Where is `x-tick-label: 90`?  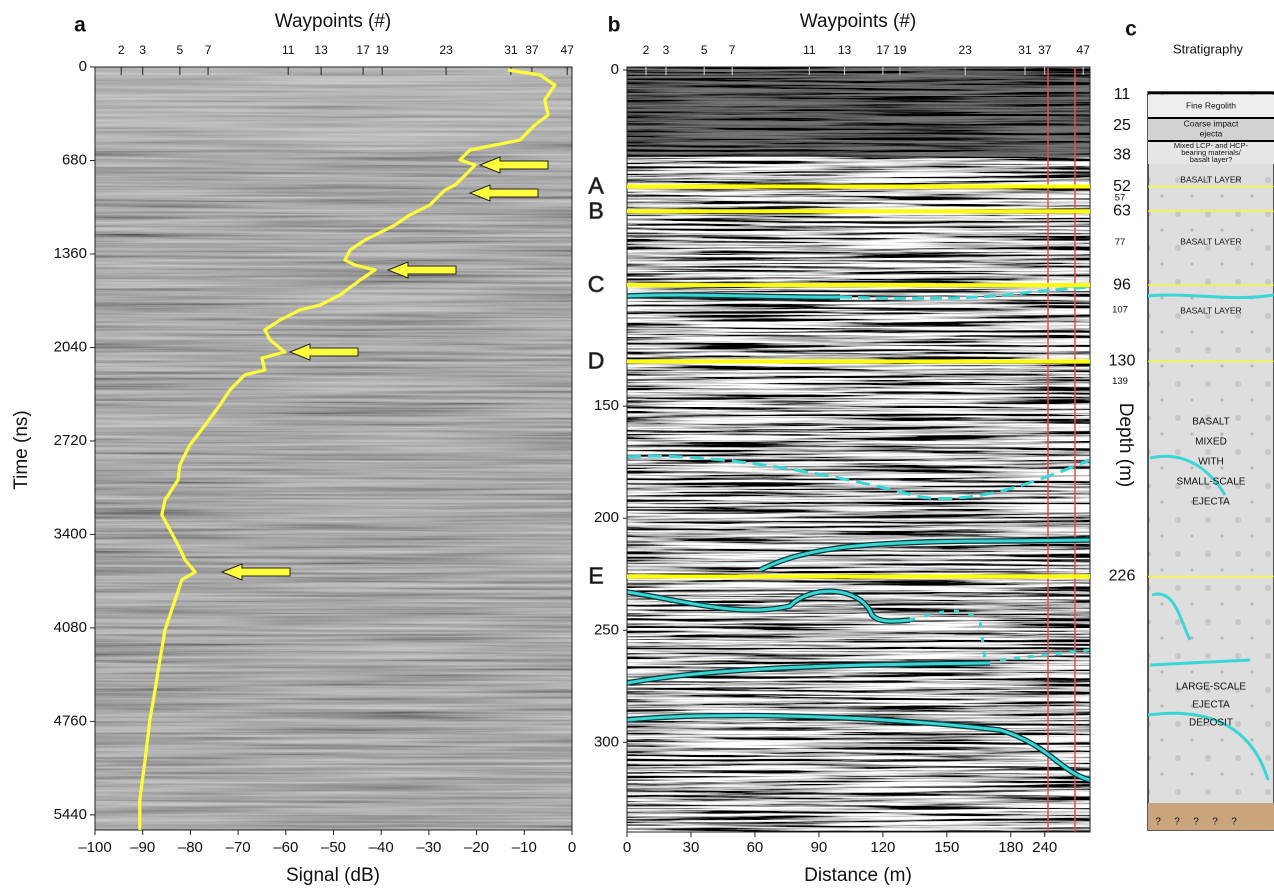
x-tick-label: 90 is located at coordinates (819, 847).